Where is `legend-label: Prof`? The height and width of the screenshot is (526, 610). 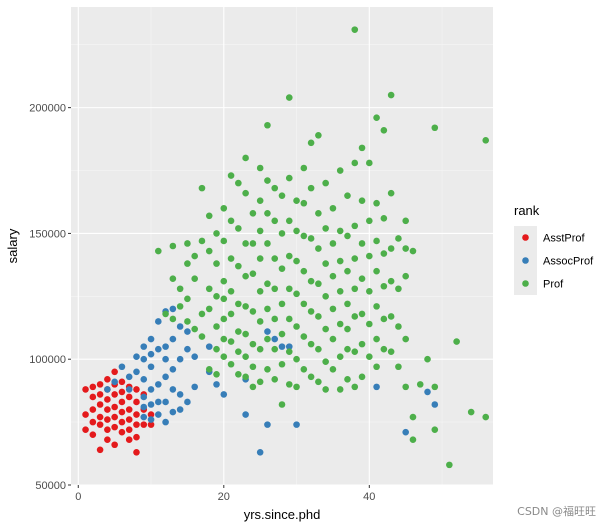
legend-label: Prof is located at coordinates (553, 285).